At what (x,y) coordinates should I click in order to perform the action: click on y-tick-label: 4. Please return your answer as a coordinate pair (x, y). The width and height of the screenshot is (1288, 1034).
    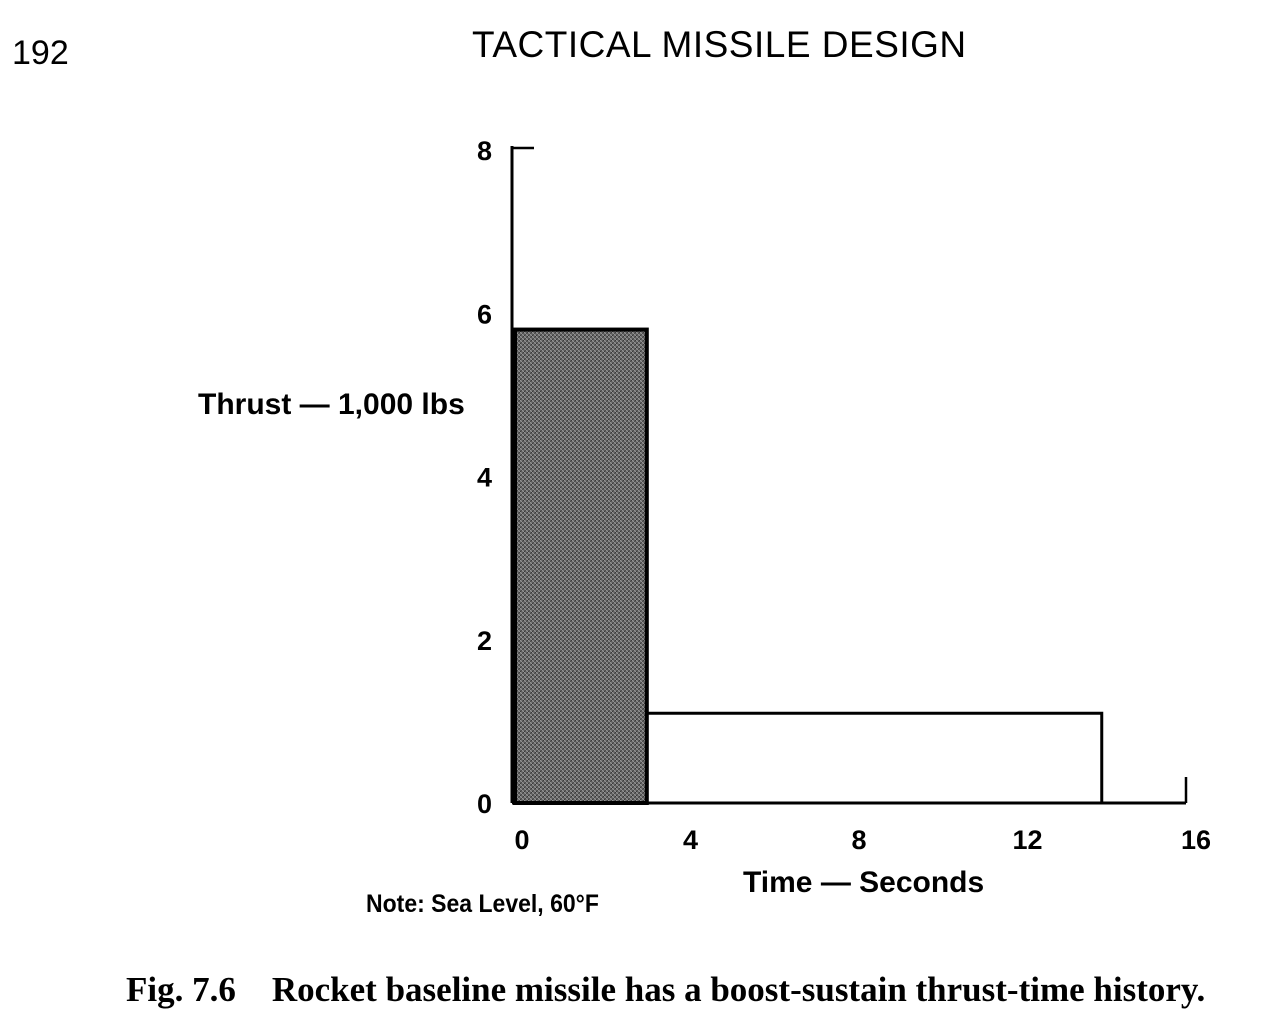
    Looking at the image, I should click on (484, 478).